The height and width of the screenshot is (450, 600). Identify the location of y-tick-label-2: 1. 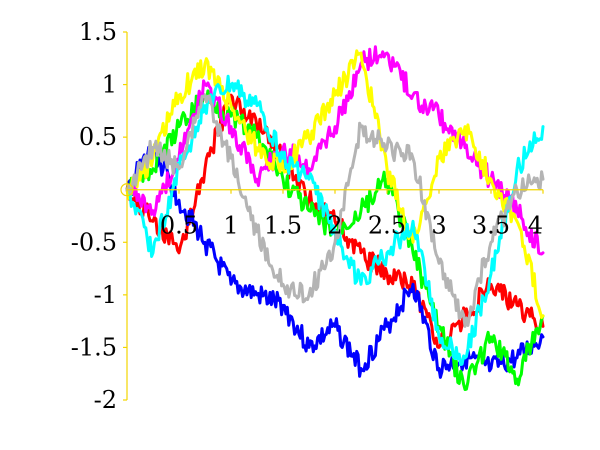
(109, 85).